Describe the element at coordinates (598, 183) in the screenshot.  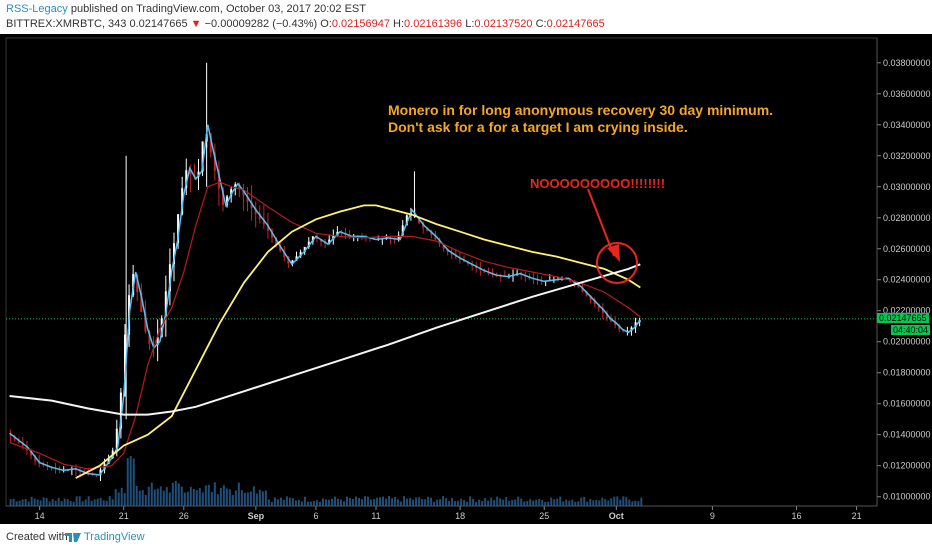
I see `nooo-annotation: NOOOOOOOOO!!!!!!!!` at that location.